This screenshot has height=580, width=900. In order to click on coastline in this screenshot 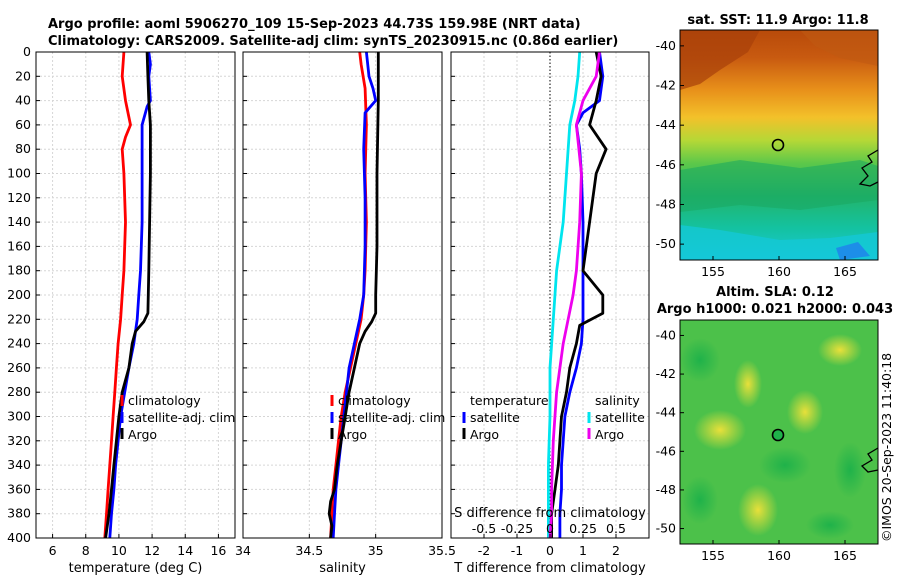, I will do `click(868, 168)`.